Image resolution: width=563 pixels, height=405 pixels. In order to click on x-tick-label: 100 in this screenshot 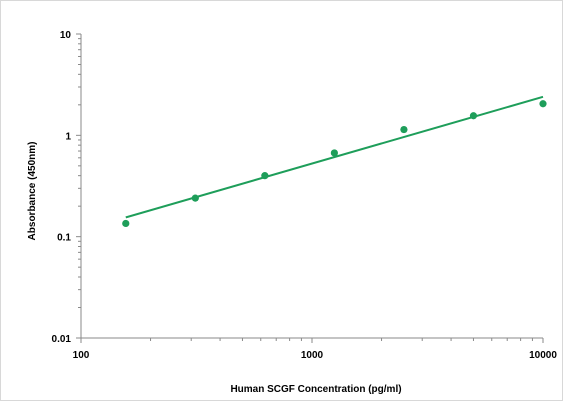, I will do `click(81, 355)`.